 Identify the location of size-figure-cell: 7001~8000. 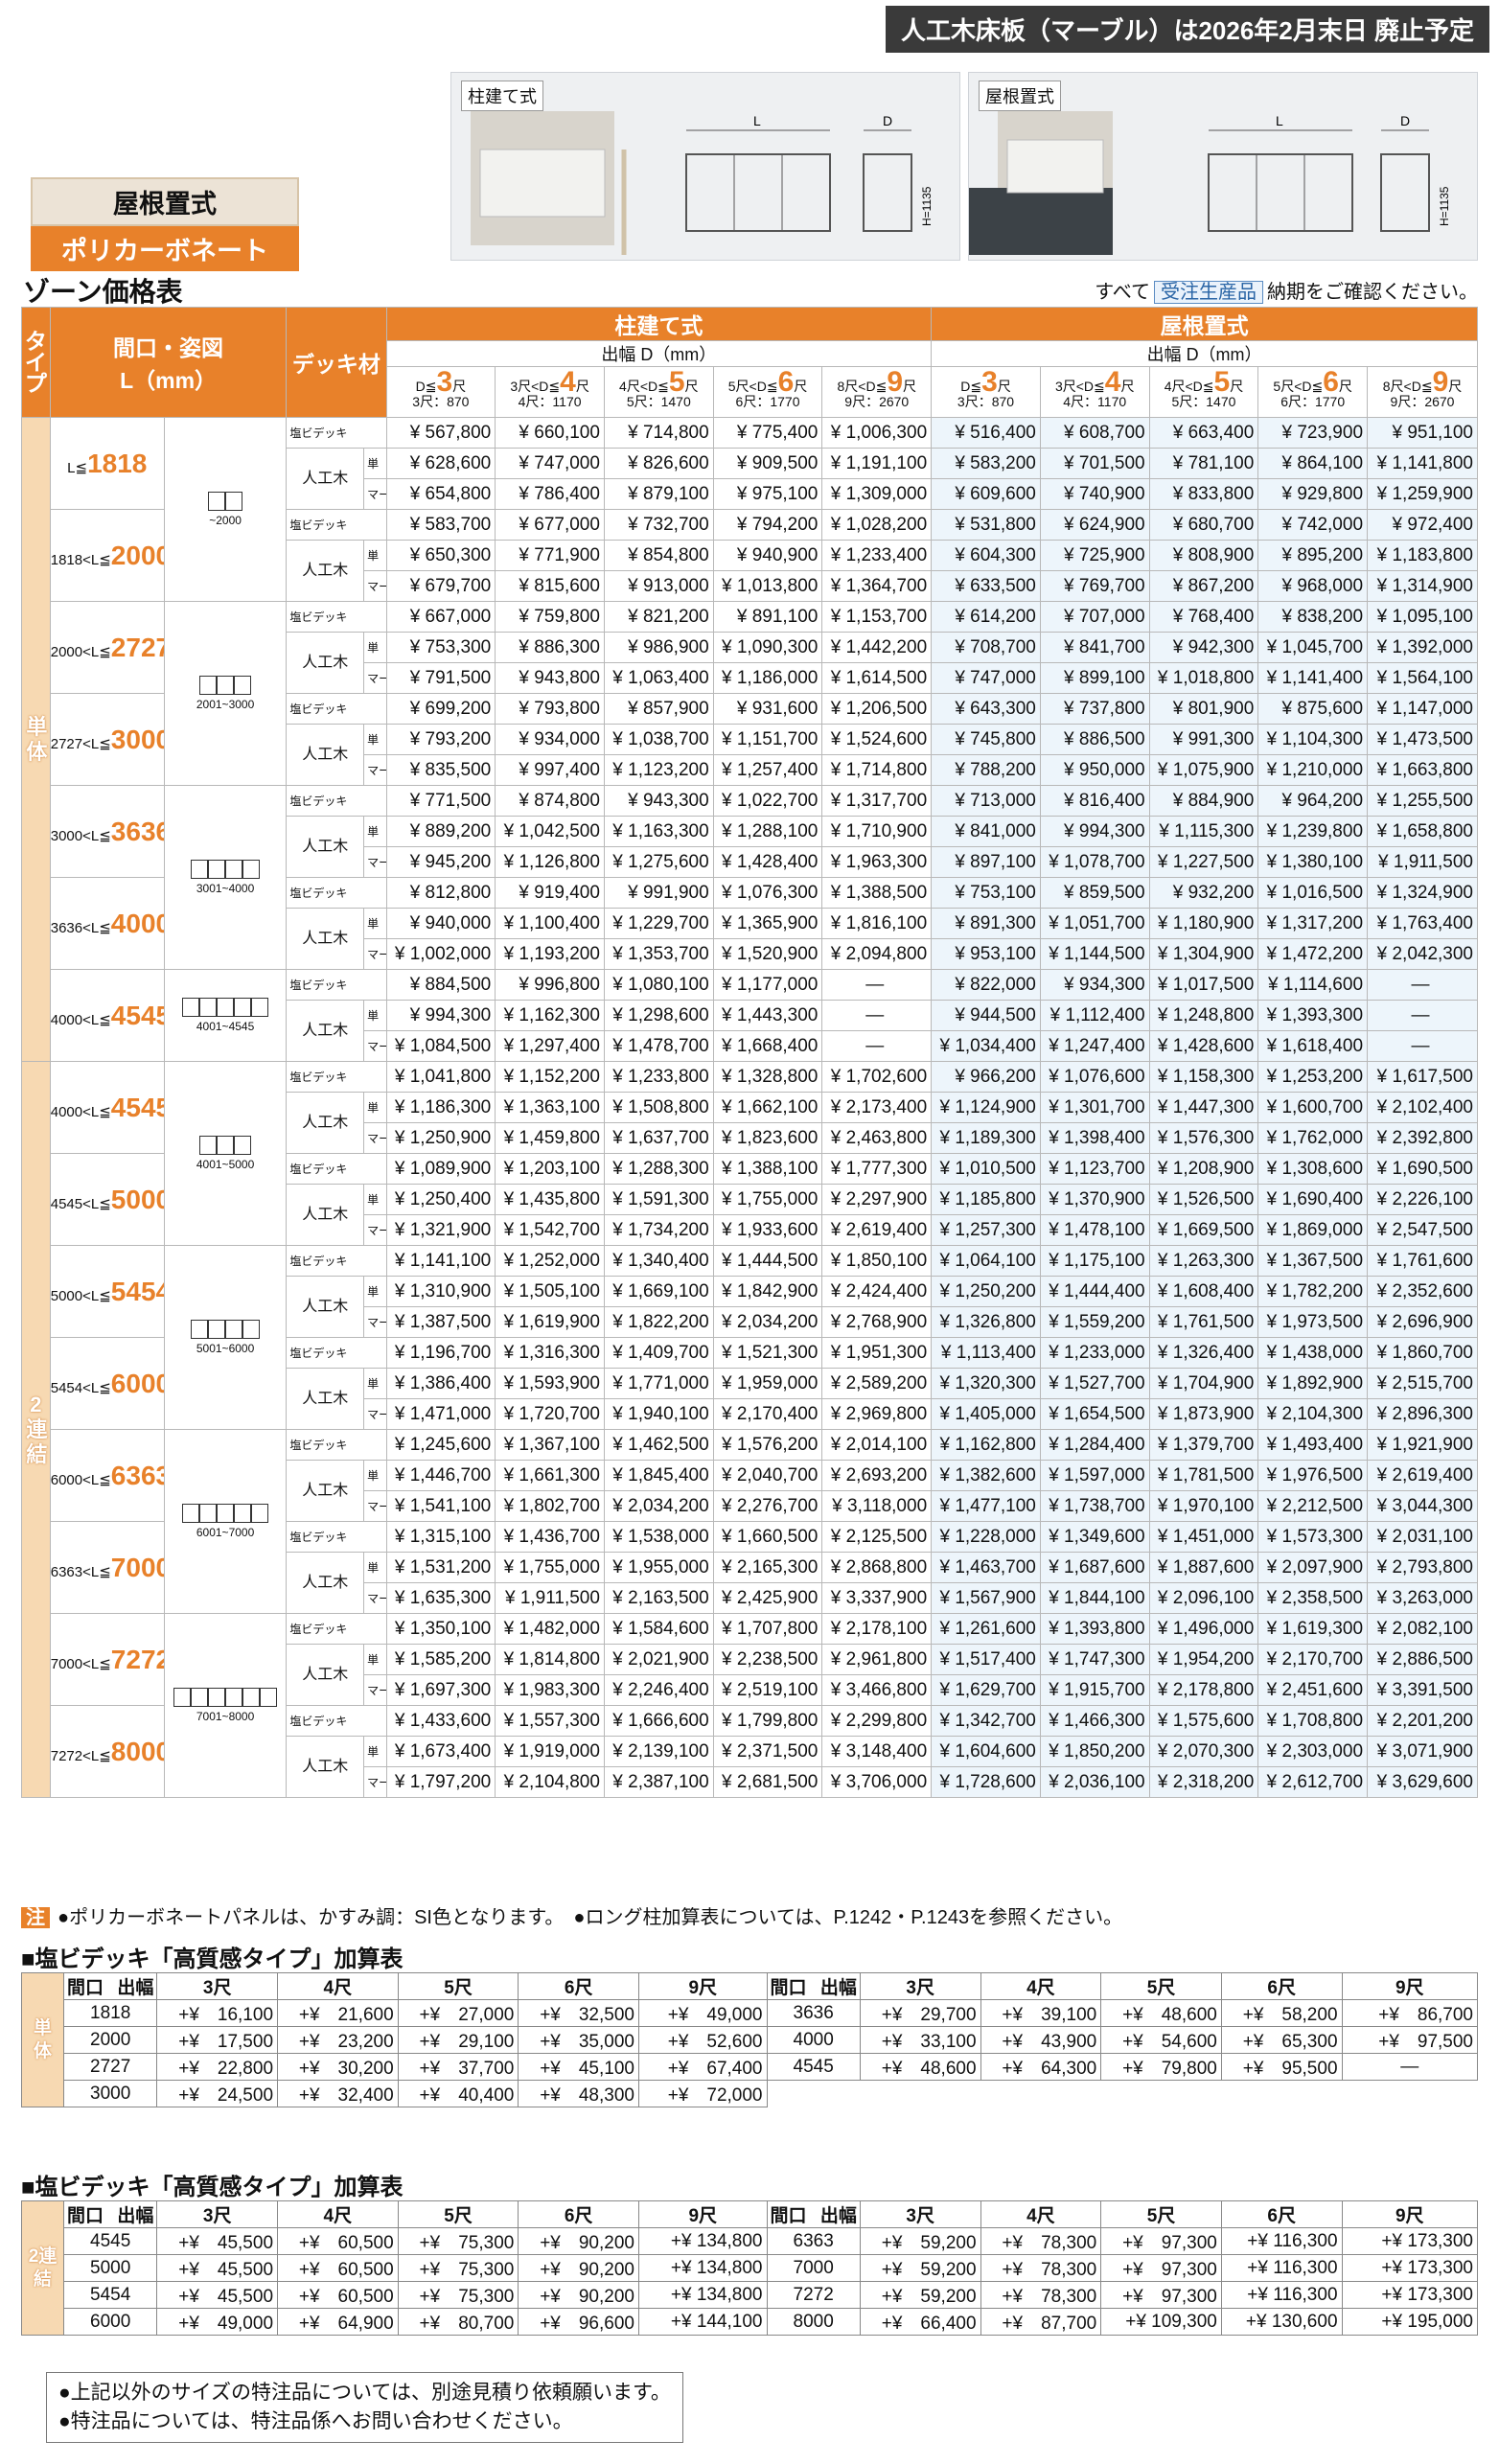
(225, 1705).